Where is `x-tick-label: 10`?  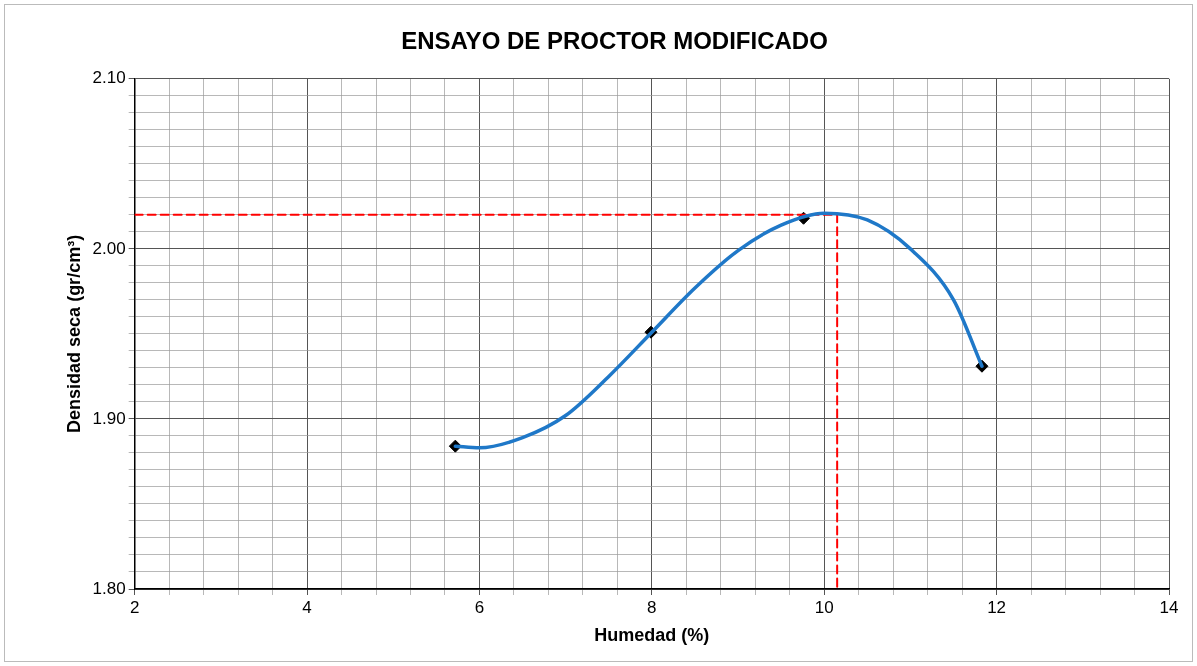
x-tick-label: 10 is located at coordinates (824, 607).